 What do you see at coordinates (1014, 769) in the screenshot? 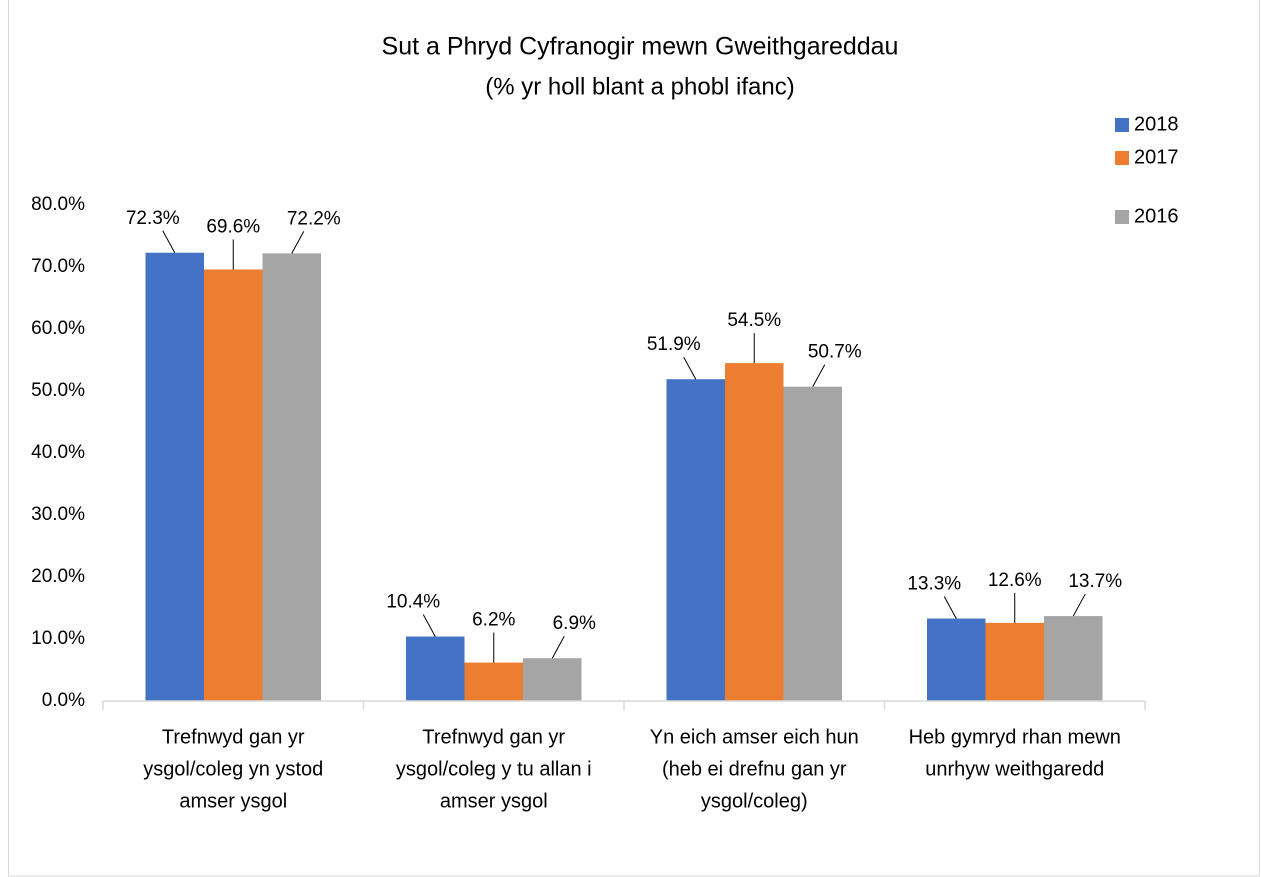
I see `x-tick-label: unrhyw weithgaredd` at bounding box center [1014, 769].